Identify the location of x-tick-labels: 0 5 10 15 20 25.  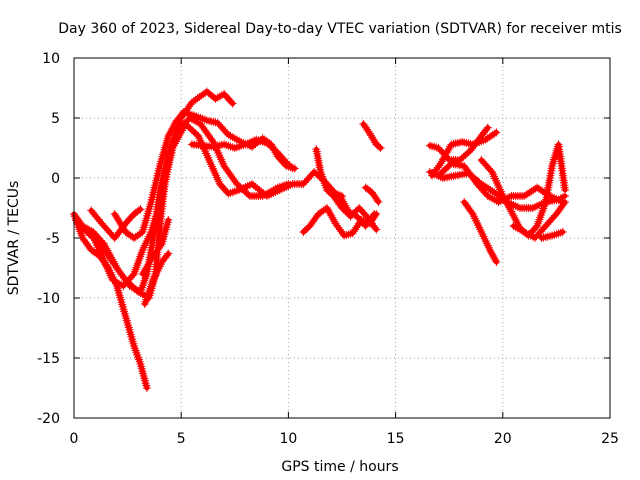
(344, 439).